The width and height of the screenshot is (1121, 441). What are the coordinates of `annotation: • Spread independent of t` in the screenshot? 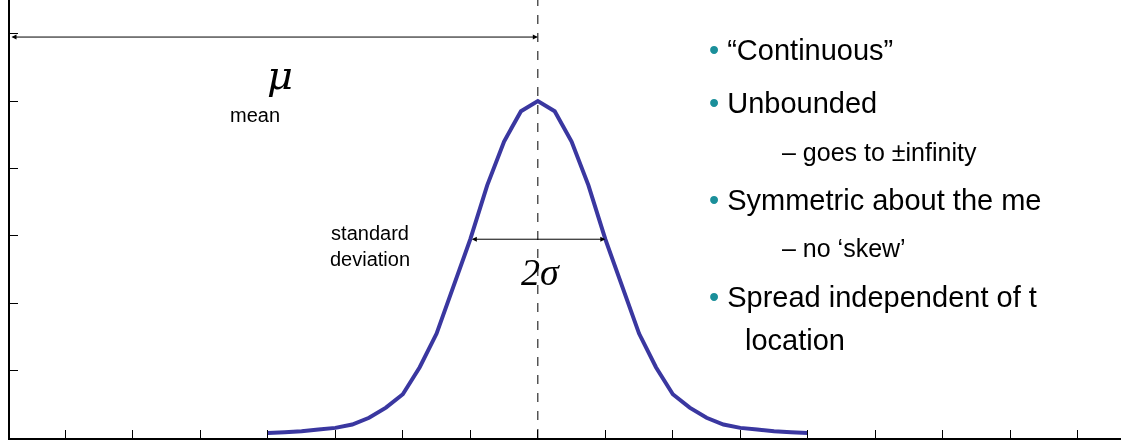 It's located at (873, 297).